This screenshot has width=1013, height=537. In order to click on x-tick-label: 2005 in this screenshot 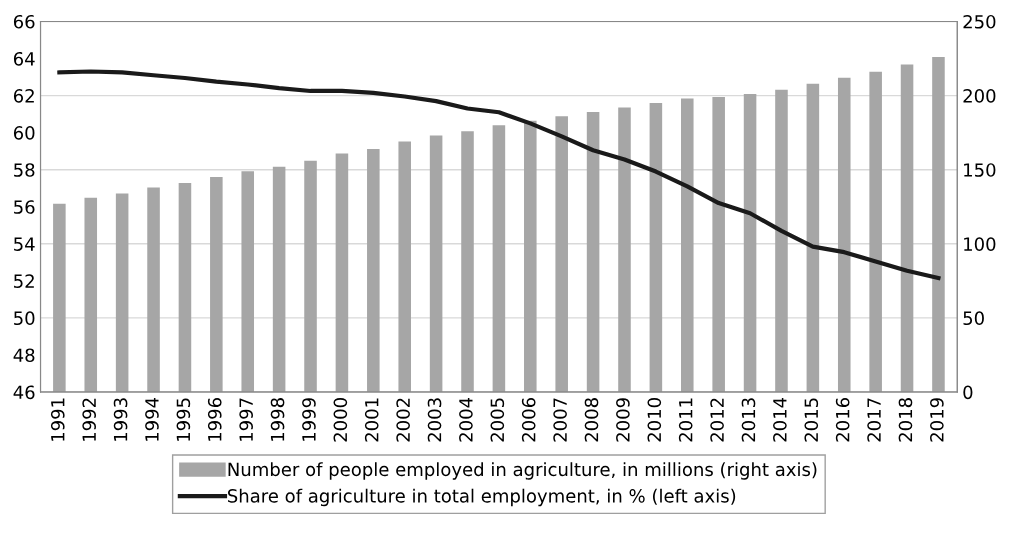, I will do `click(497, 420)`.